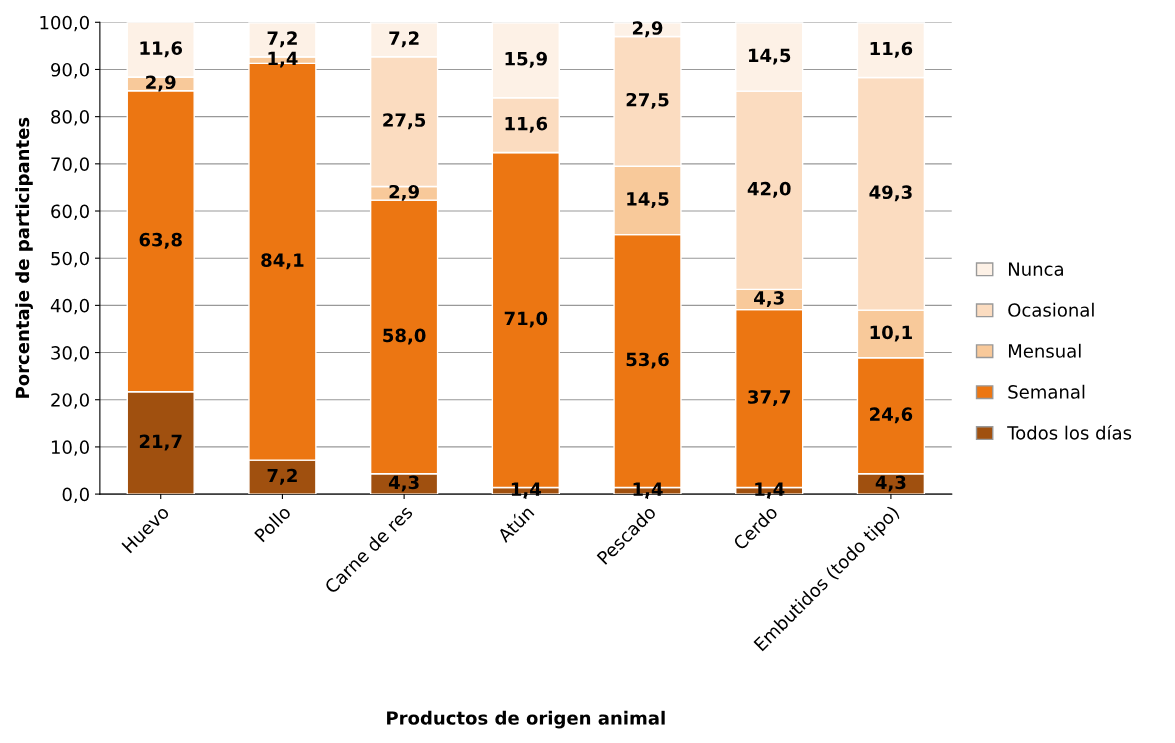 The height and width of the screenshot is (743, 1175). What do you see at coordinates (282, 261) in the screenshot?
I see `data-label: 84,1` at bounding box center [282, 261].